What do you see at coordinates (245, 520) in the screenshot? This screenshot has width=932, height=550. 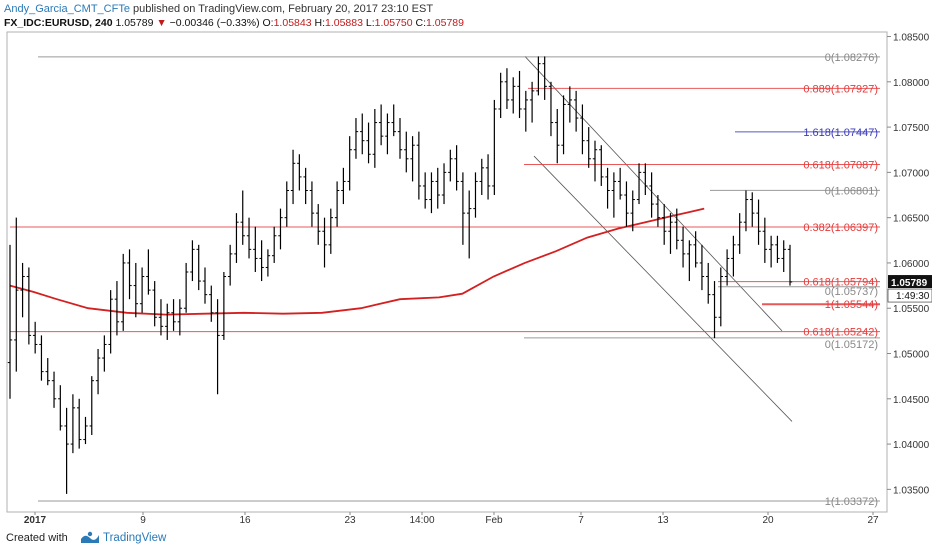 I see `time-axis-label: 16` at bounding box center [245, 520].